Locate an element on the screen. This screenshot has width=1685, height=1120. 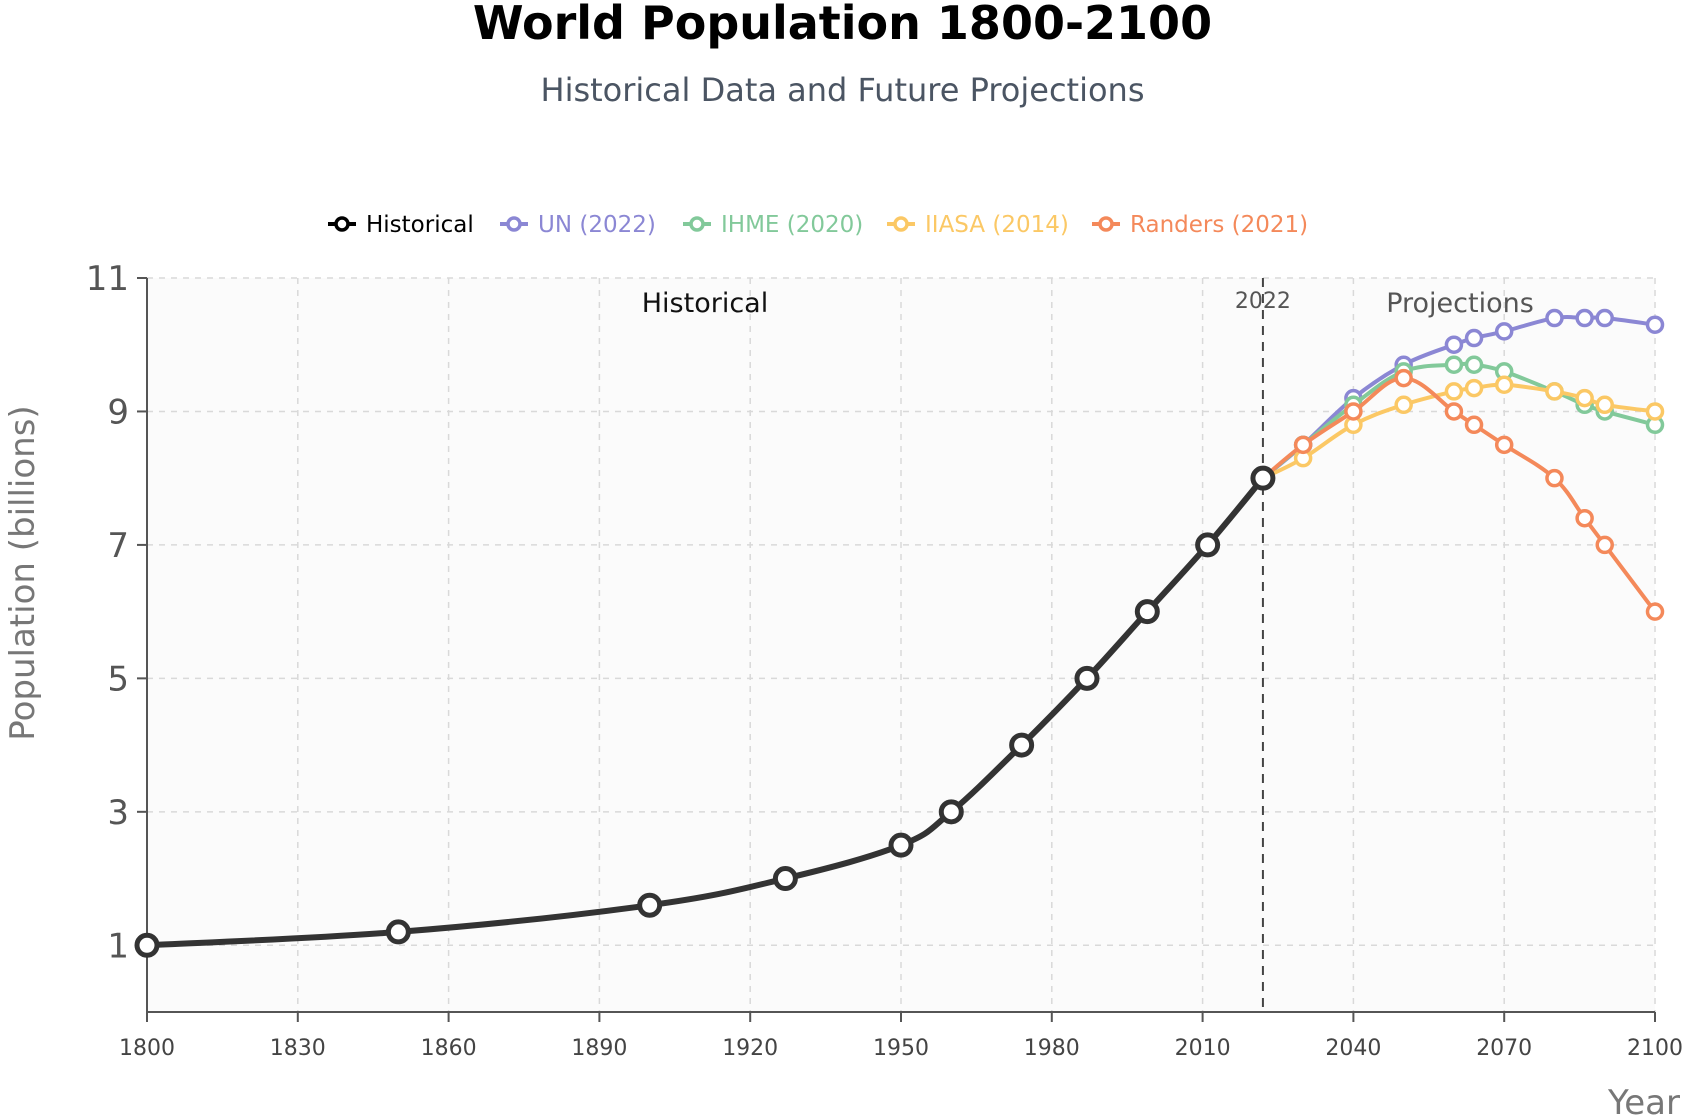
x-tick-label: 1950 is located at coordinates (901, 1048).